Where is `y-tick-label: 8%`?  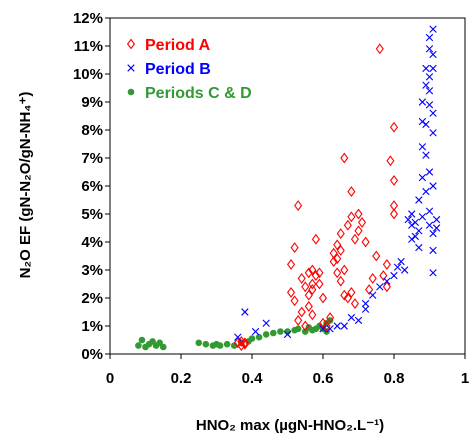
y-tick-label: 8% is located at coordinates (92, 130).